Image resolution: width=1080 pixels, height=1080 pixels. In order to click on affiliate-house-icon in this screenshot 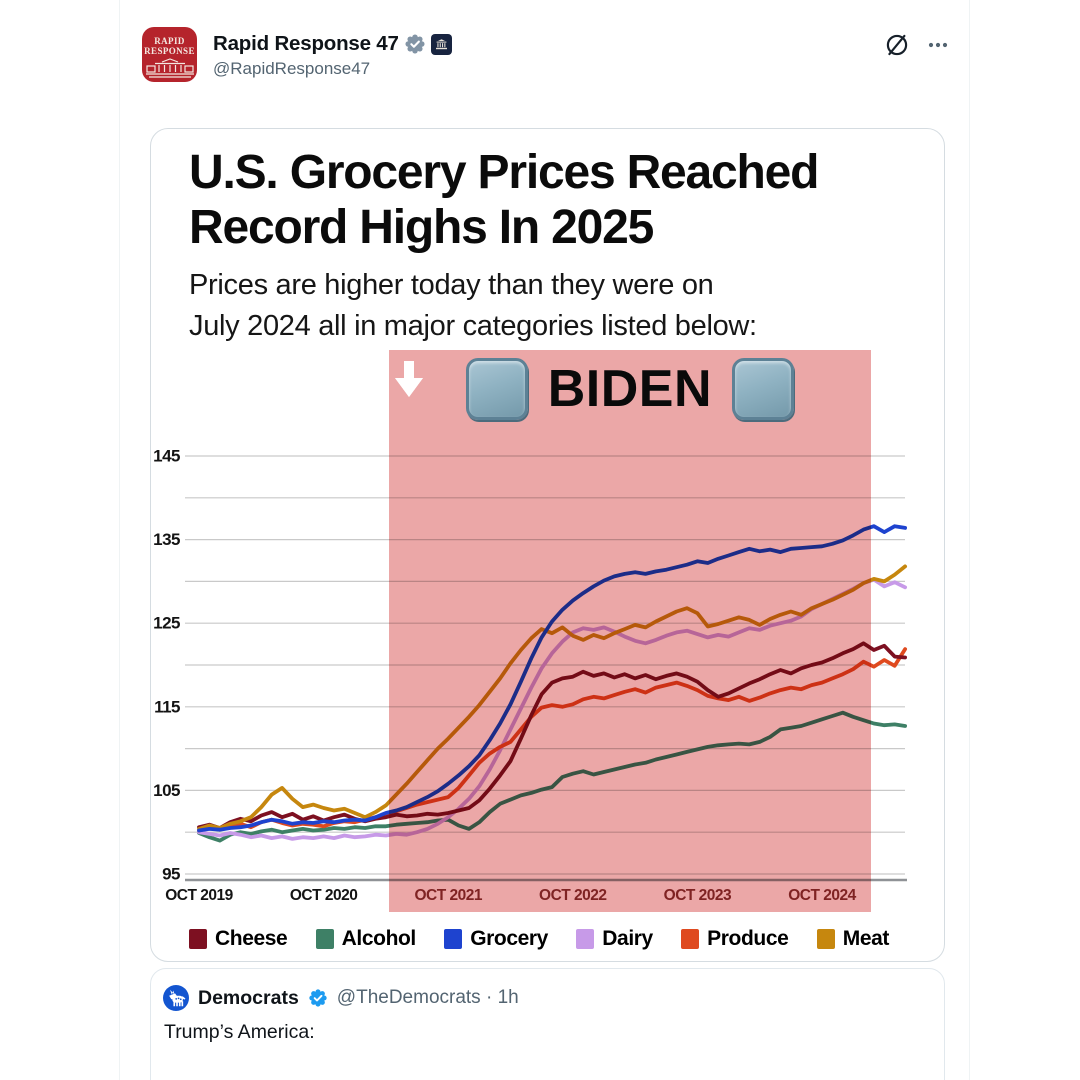, I will do `click(441, 43)`.